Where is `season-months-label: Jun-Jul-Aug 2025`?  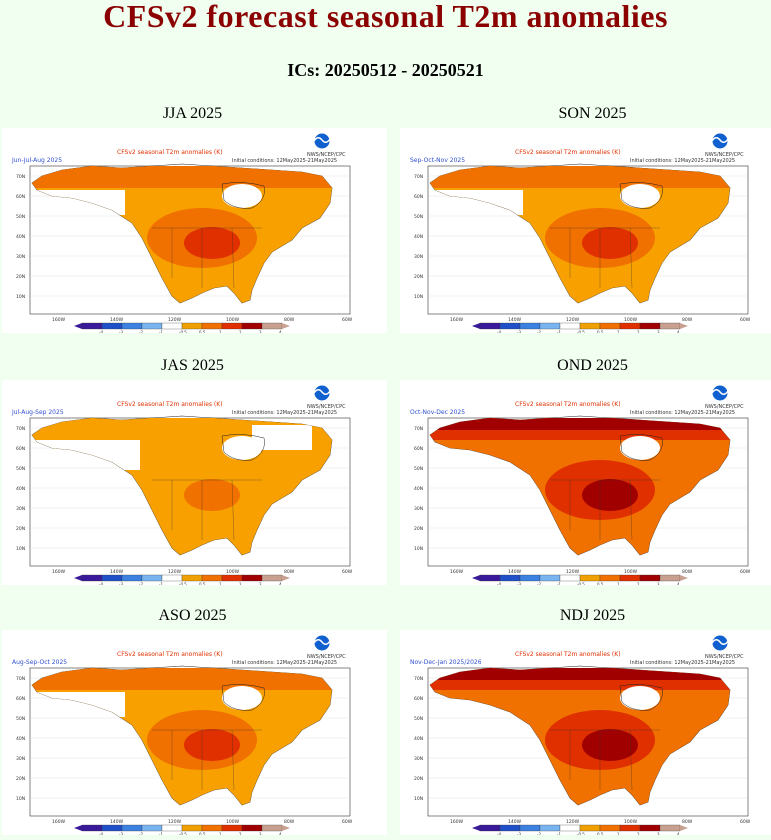
season-months-label: Jun-Jul-Aug 2025 is located at coordinates (36, 160).